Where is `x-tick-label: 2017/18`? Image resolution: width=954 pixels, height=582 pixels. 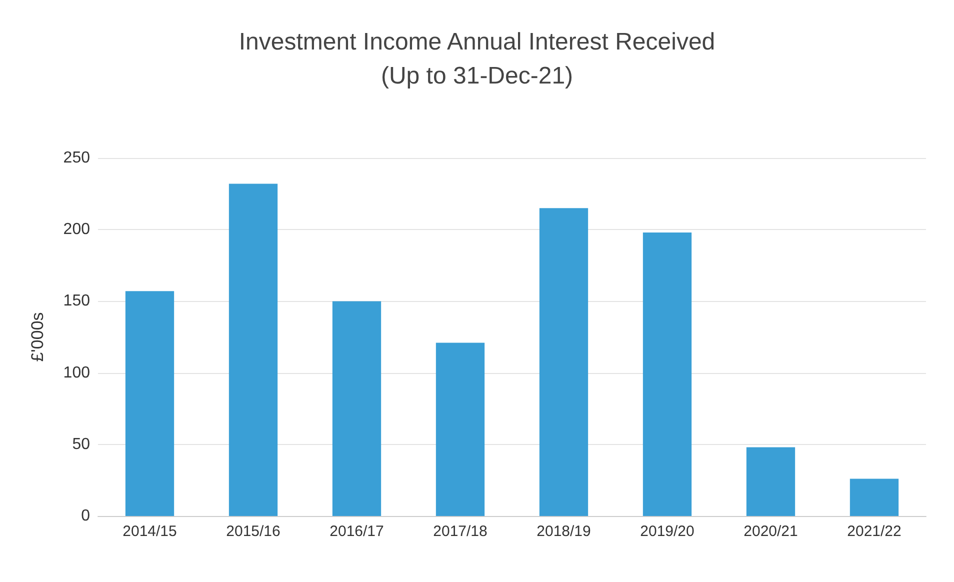 x-tick-label: 2017/18 is located at coordinates (460, 531).